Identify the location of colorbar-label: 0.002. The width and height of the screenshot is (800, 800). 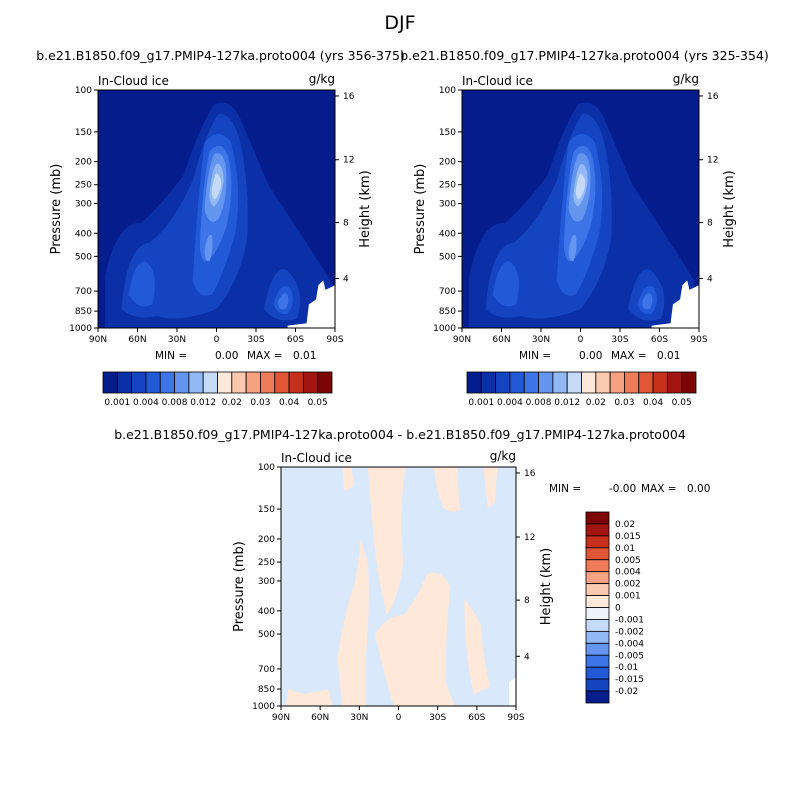
(628, 585).